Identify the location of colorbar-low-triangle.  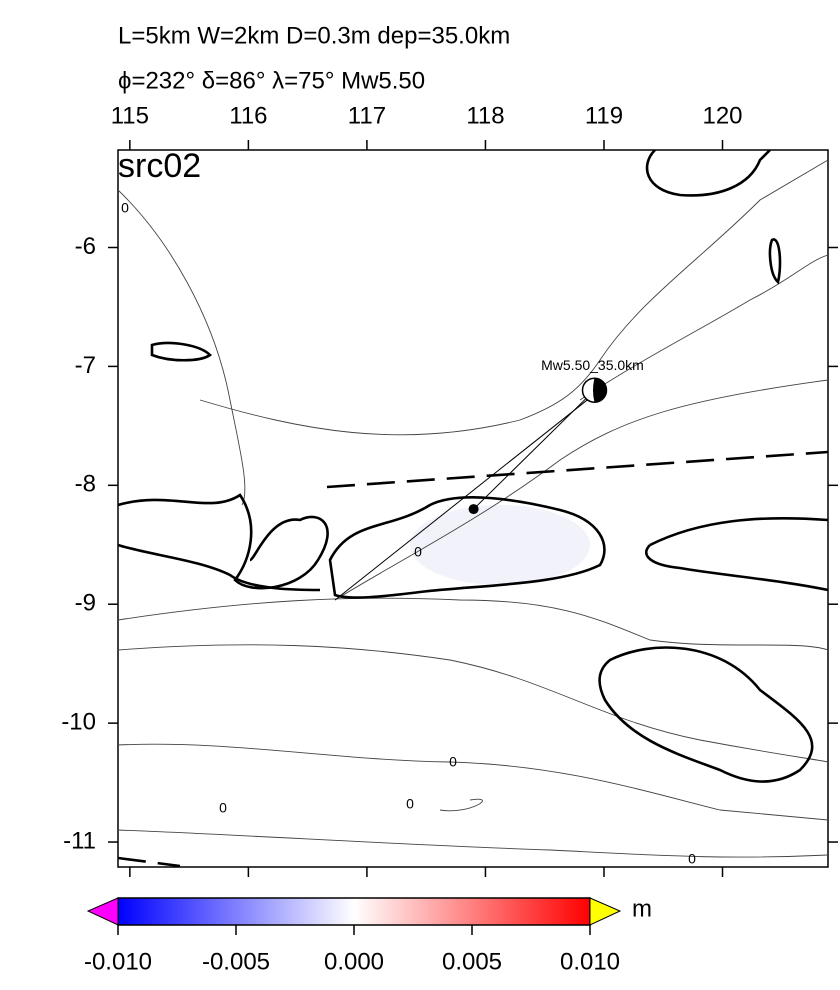
(102, 911).